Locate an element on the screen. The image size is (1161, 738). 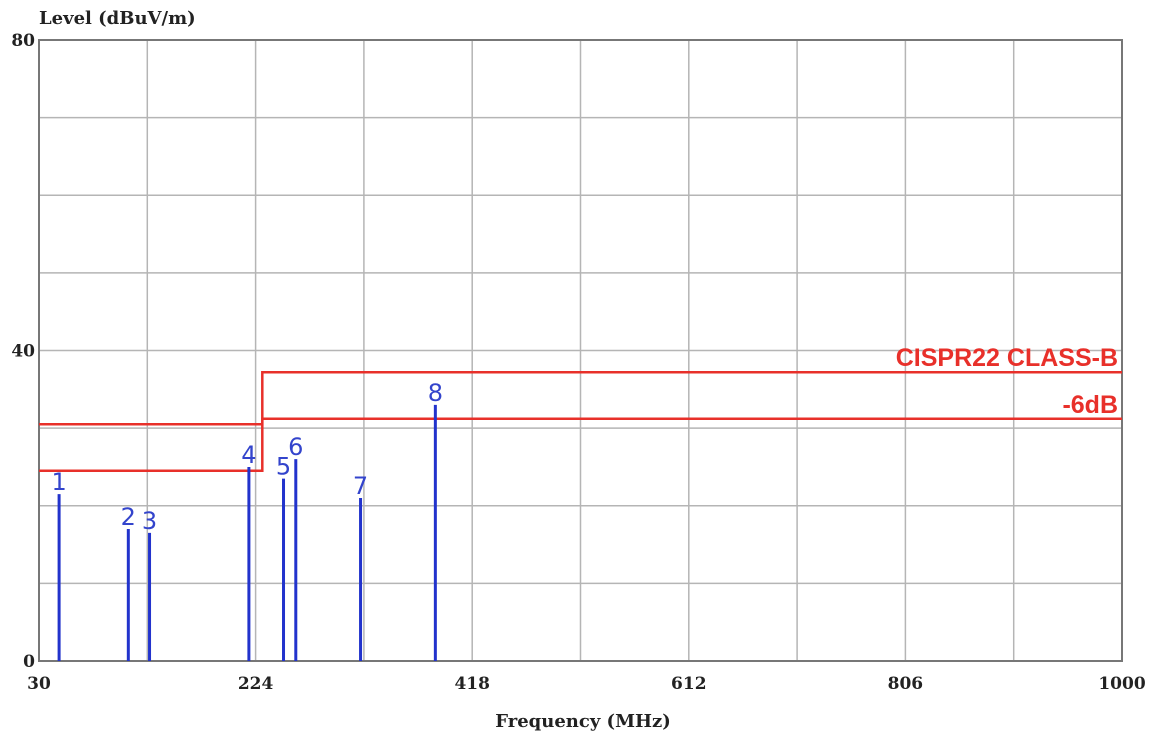
y-tick-label: 0 is located at coordinates (29, 662).